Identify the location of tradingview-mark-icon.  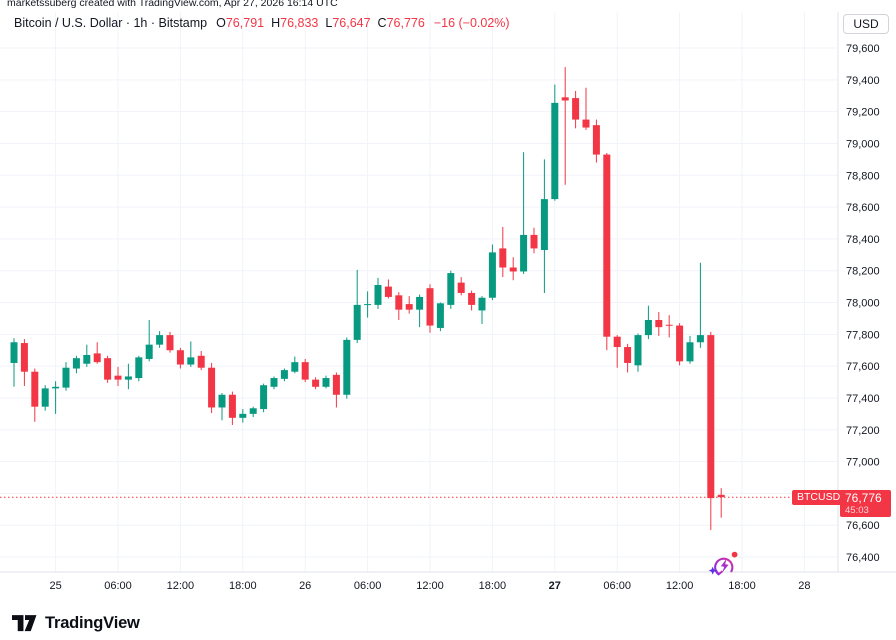
(24, 623).